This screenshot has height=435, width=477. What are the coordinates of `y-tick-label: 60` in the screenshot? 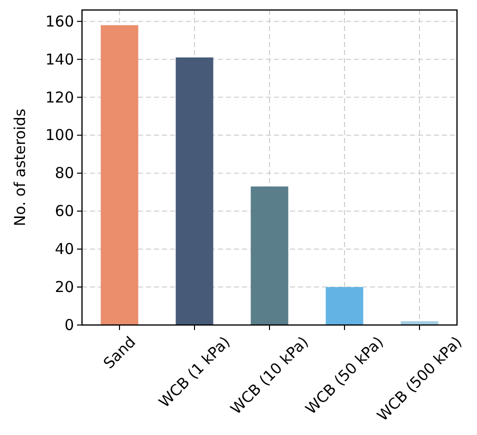 It's located at (64, 211).